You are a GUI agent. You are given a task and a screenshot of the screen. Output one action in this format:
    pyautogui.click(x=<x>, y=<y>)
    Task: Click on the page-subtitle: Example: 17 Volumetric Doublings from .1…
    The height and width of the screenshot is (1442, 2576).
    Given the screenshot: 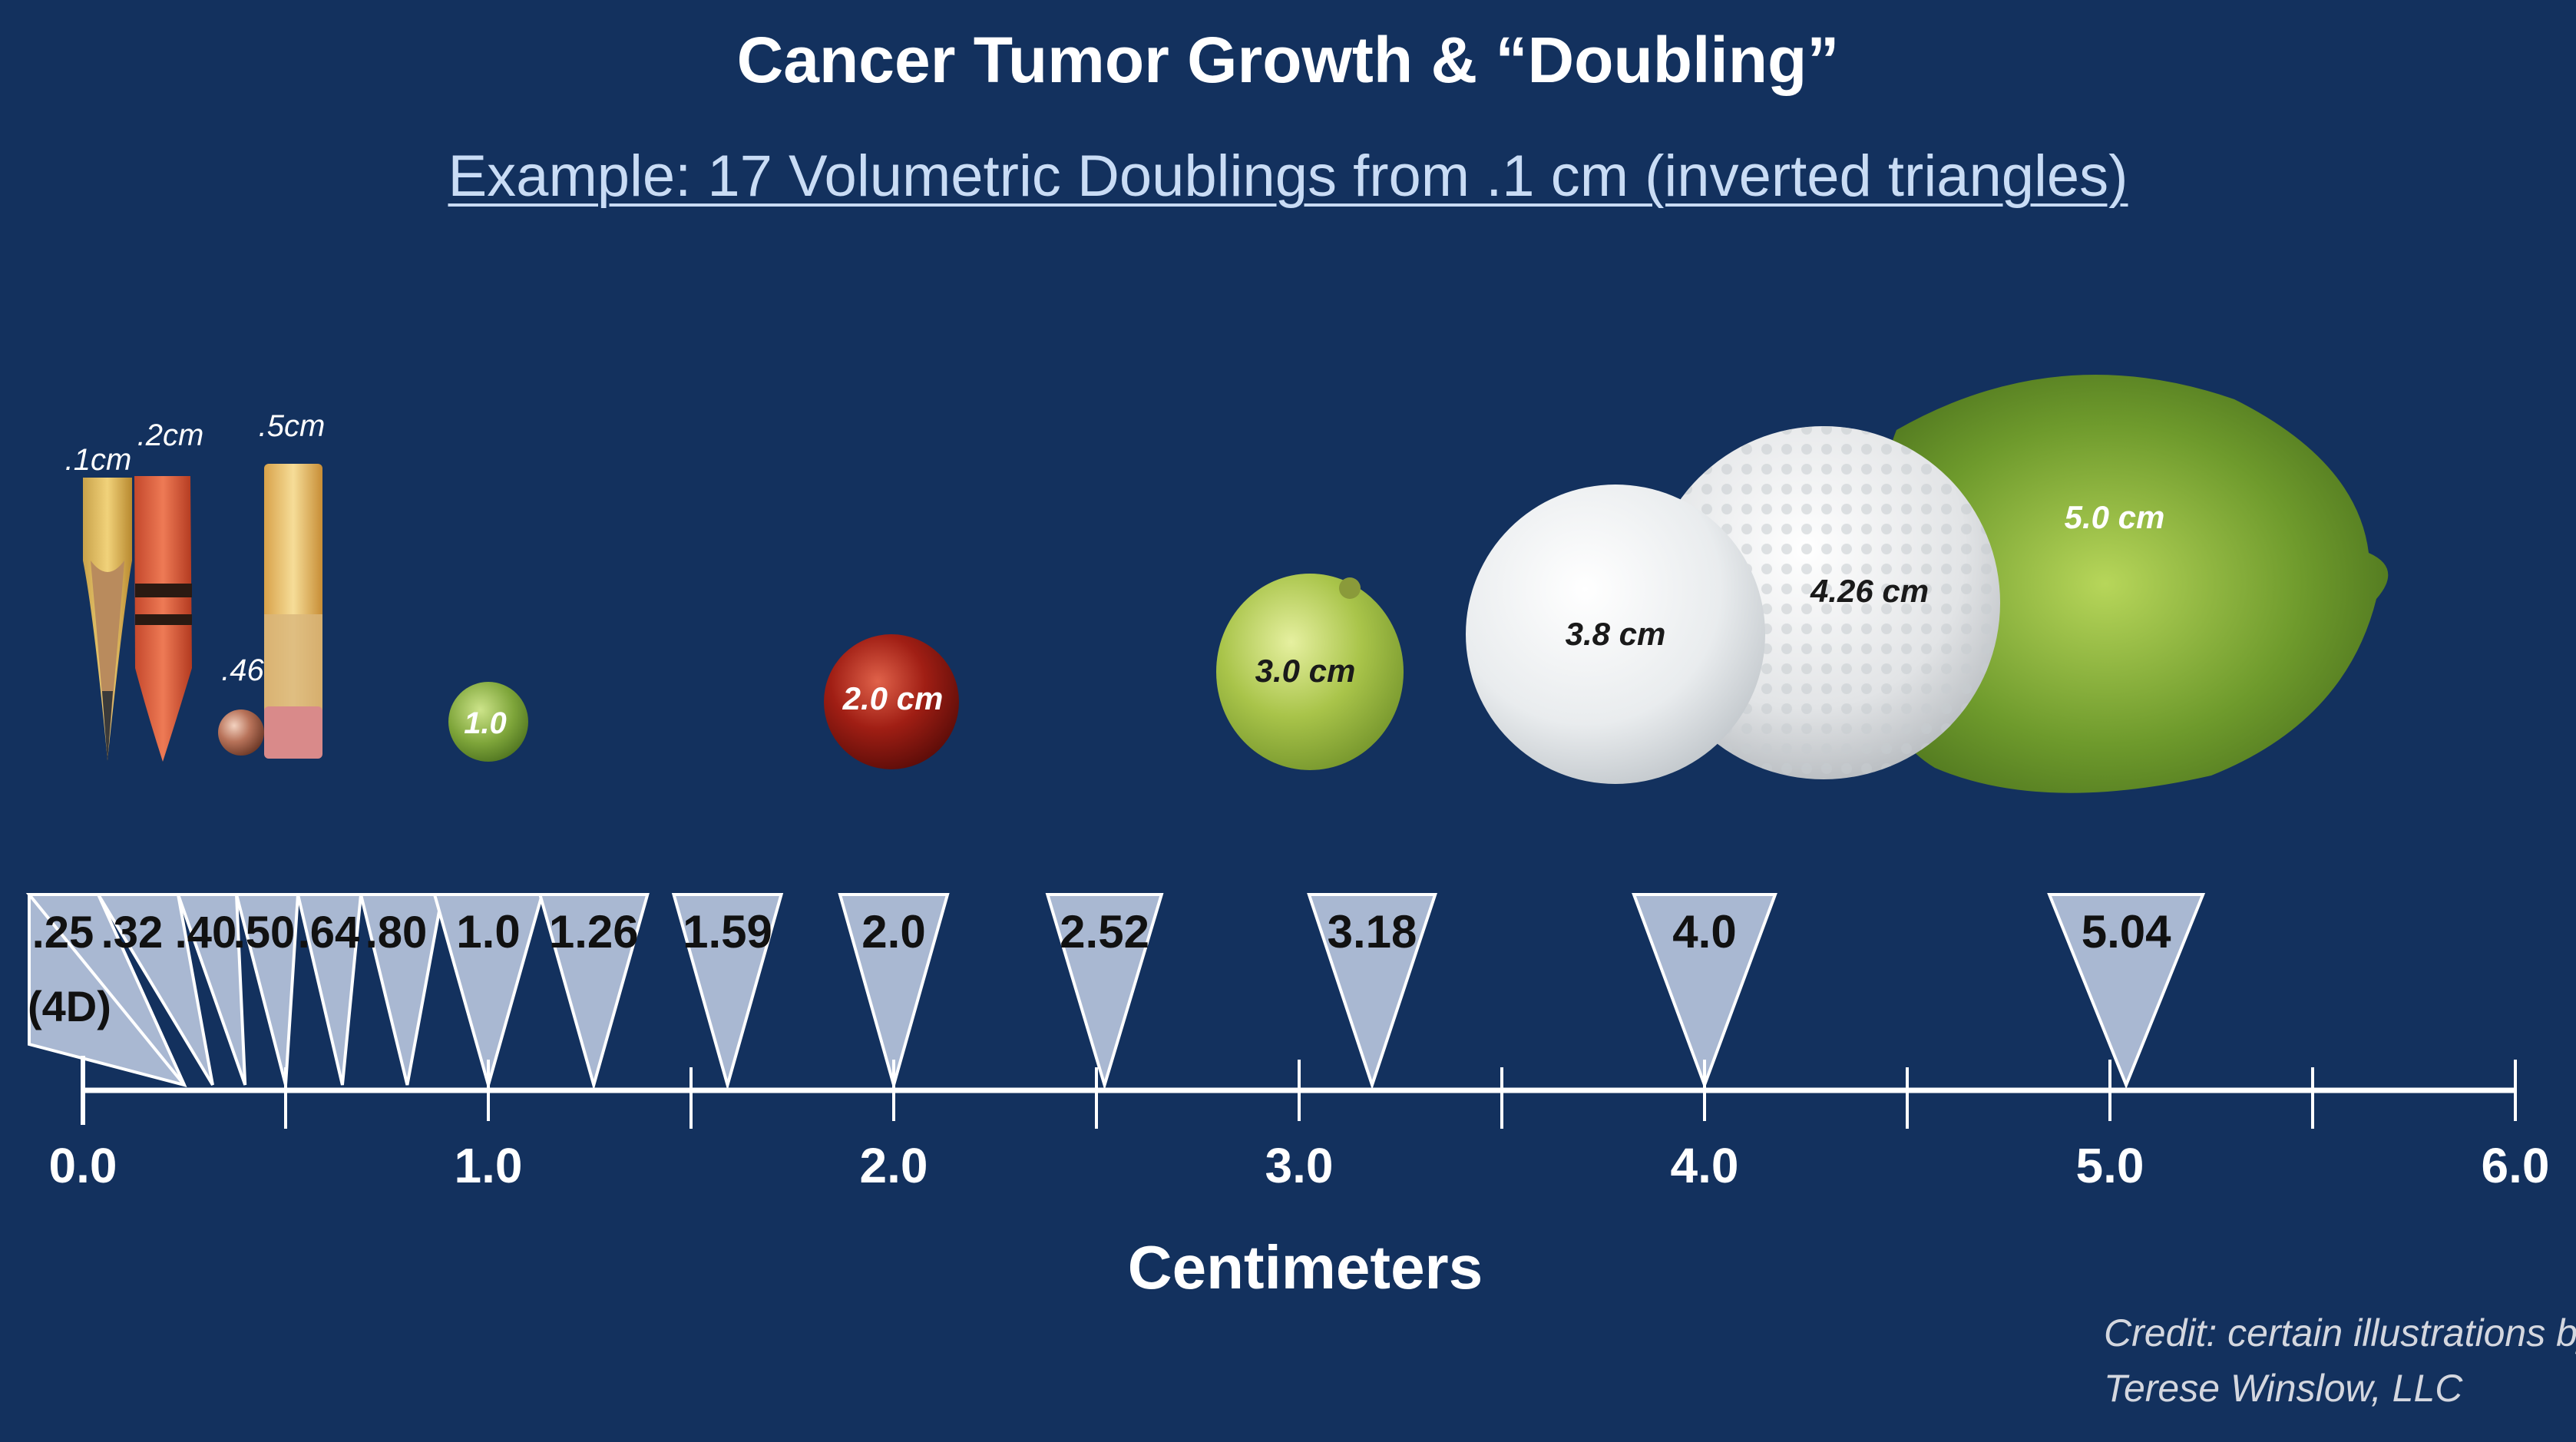 What is the action you would take?
    pyautogui.click(x=1288, y=176)
    